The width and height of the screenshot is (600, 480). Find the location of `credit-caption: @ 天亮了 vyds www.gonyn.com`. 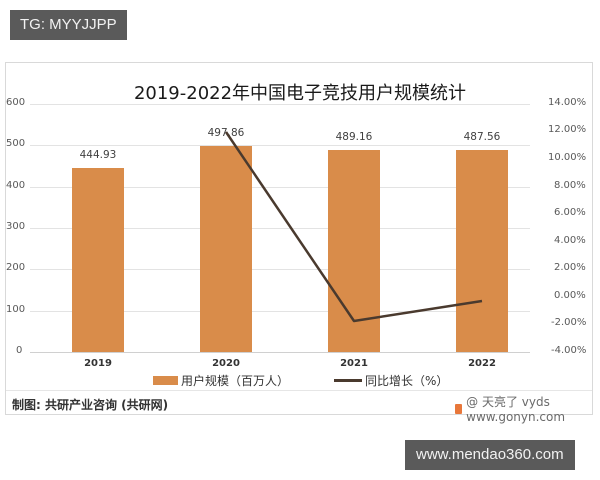

credit-caption: @ 天亮了 vyds www.gonyn.com is located at coordinates (527, 408).